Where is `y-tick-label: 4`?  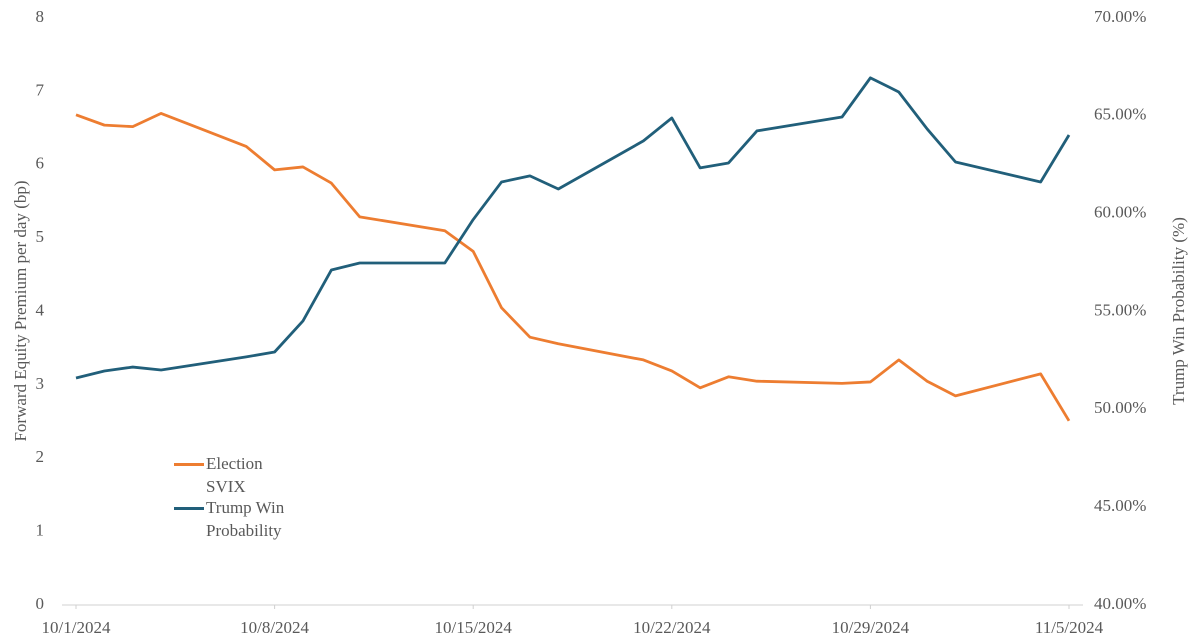 y-tick-label: 4 is located at coordinates (40, 309).